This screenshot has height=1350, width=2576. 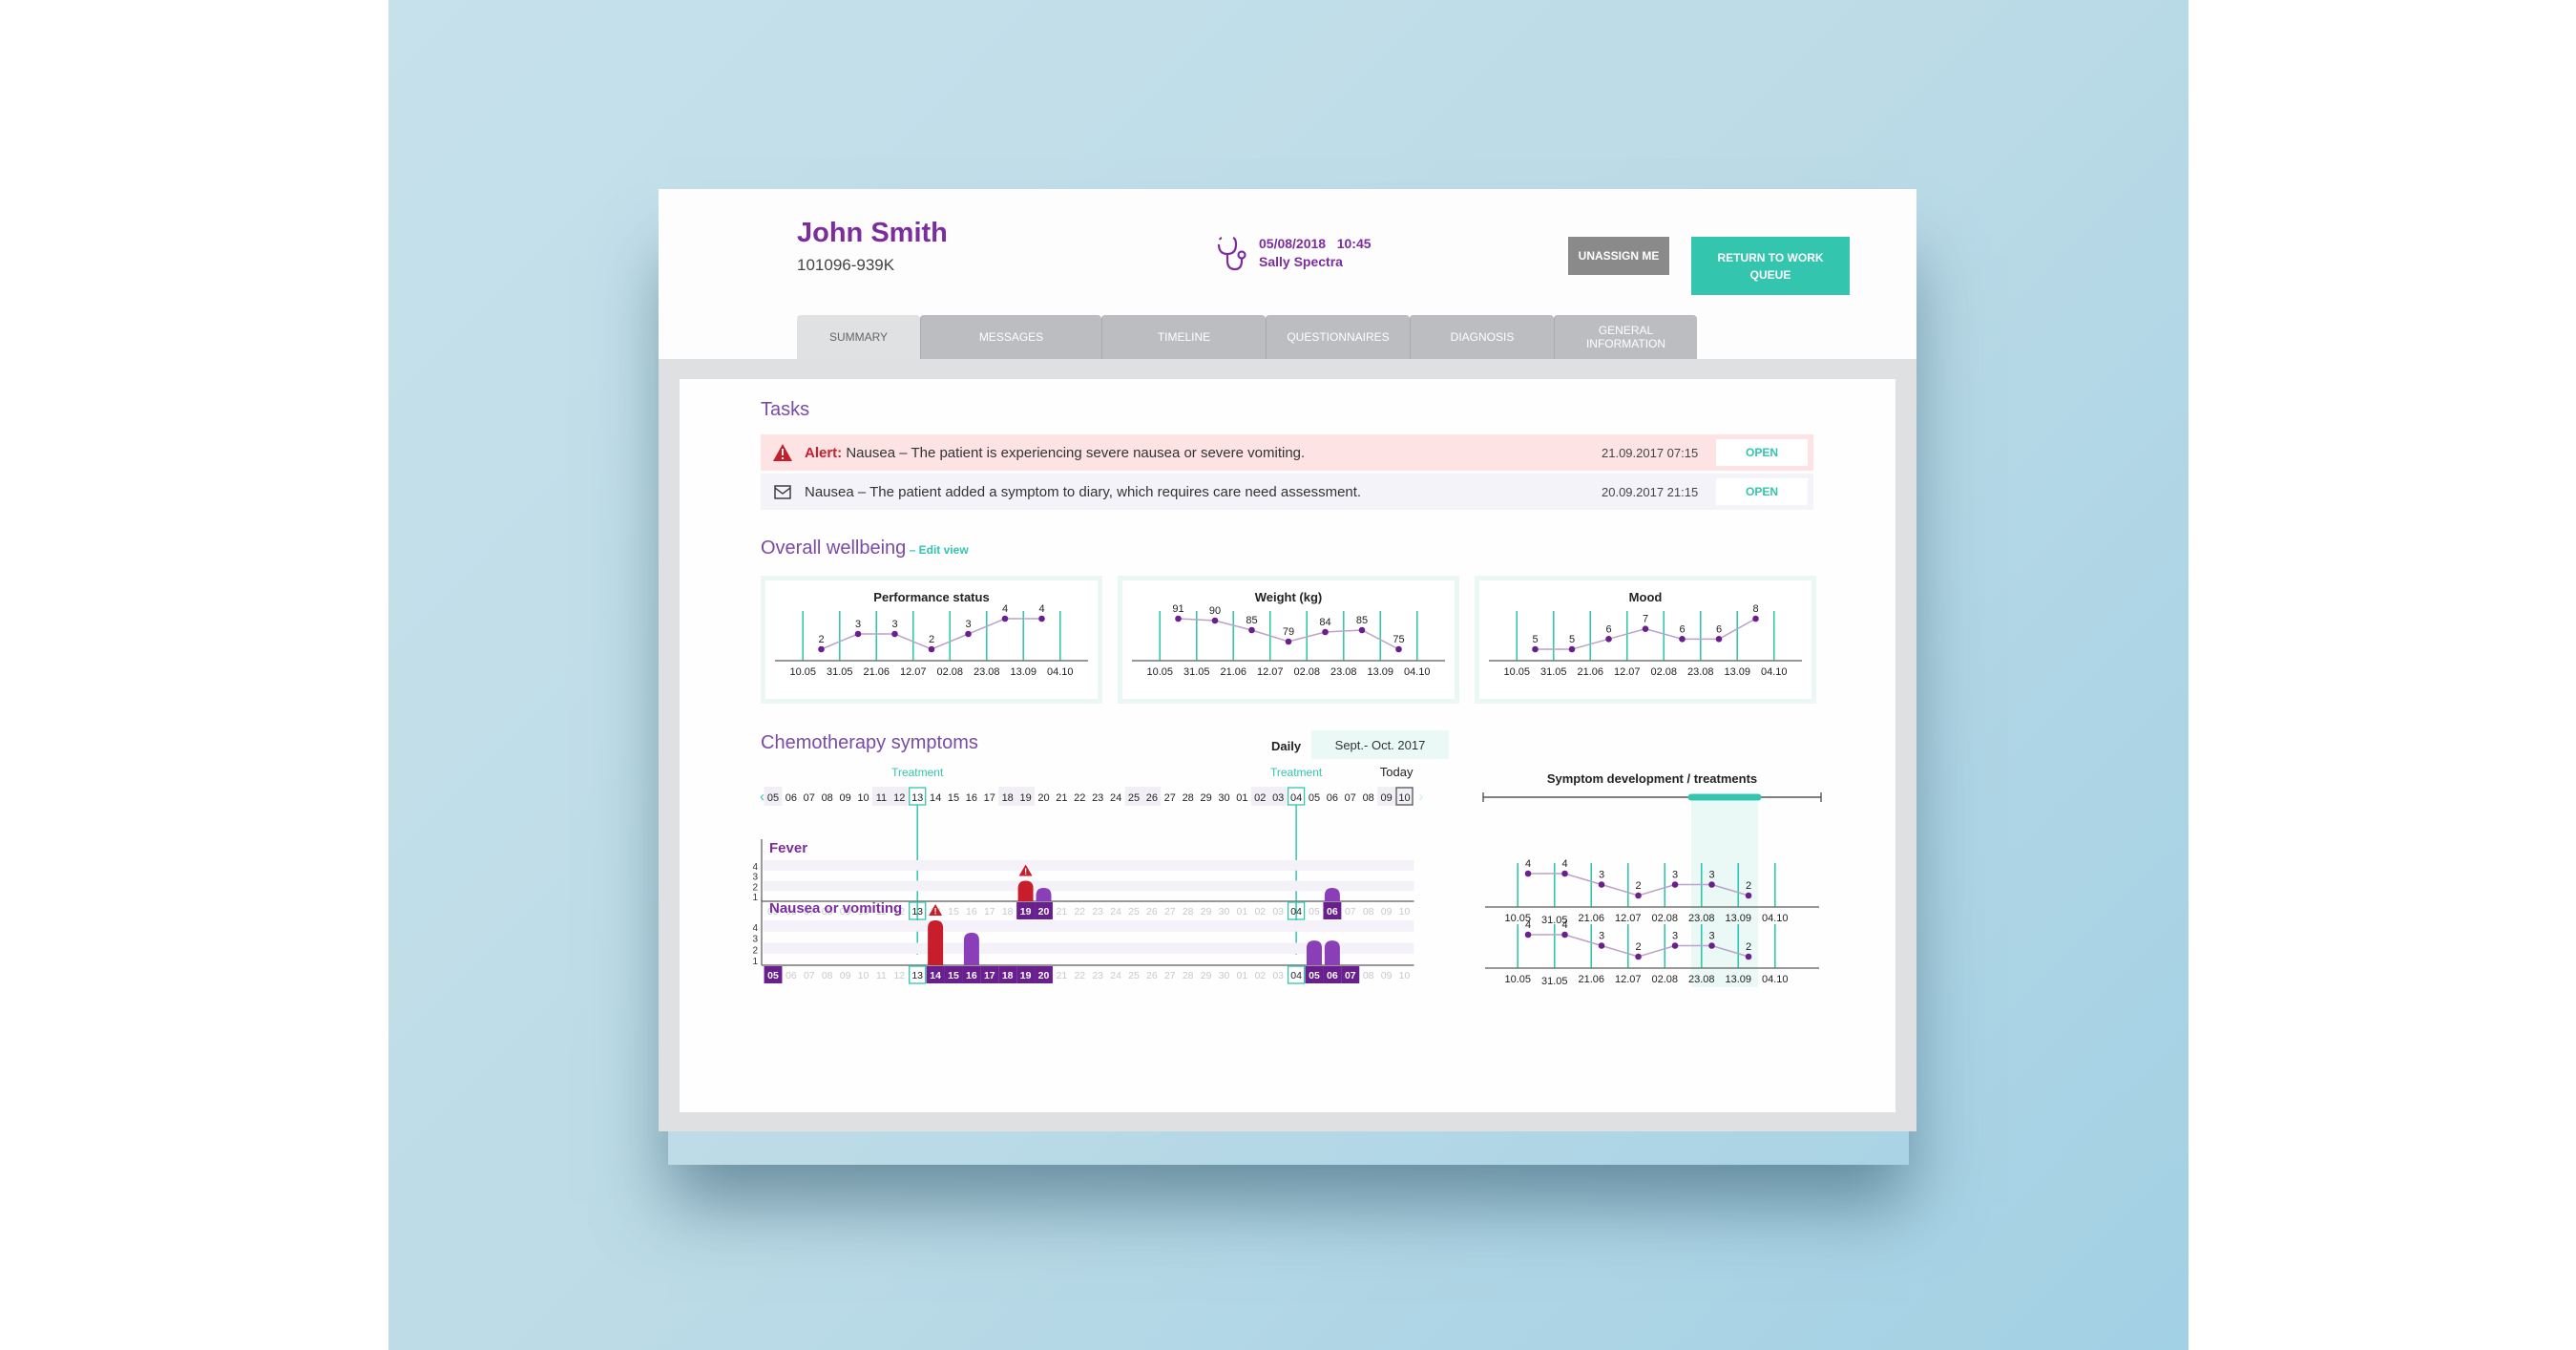 I want to click on svg-text:Symptom development / treatmen: Symptom development / treatments, so click(x=1652, y=778).